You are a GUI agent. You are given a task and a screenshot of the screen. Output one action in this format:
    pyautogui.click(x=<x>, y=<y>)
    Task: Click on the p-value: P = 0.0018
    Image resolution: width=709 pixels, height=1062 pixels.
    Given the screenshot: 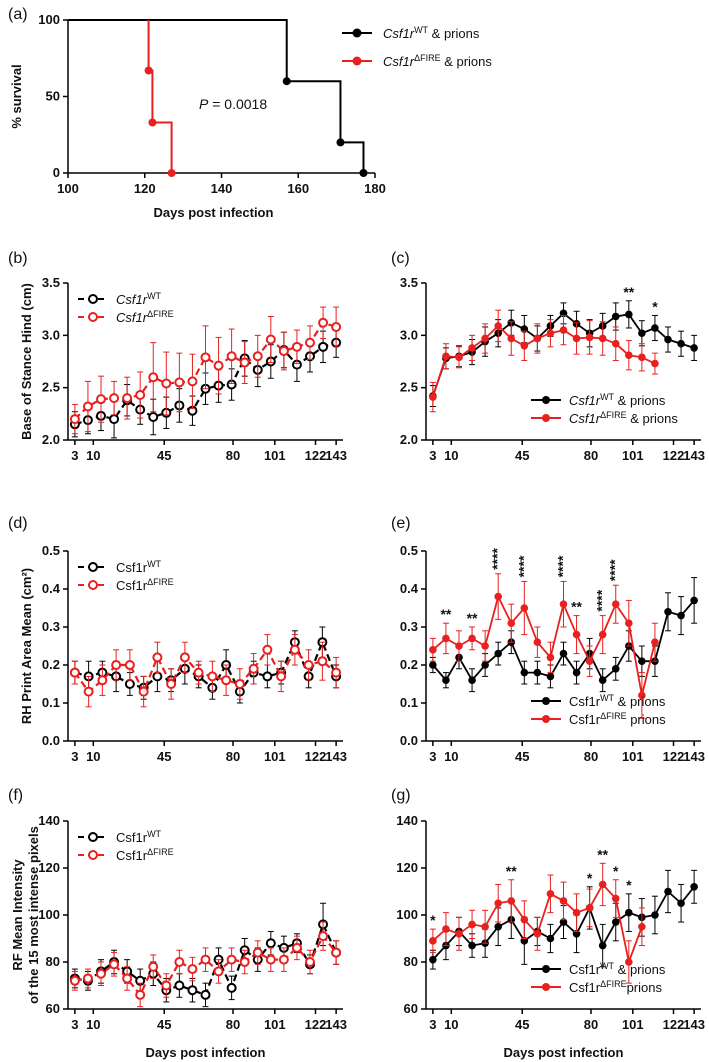 What is the action you would take?
    pyautogui.click(x=233, y=104)
    